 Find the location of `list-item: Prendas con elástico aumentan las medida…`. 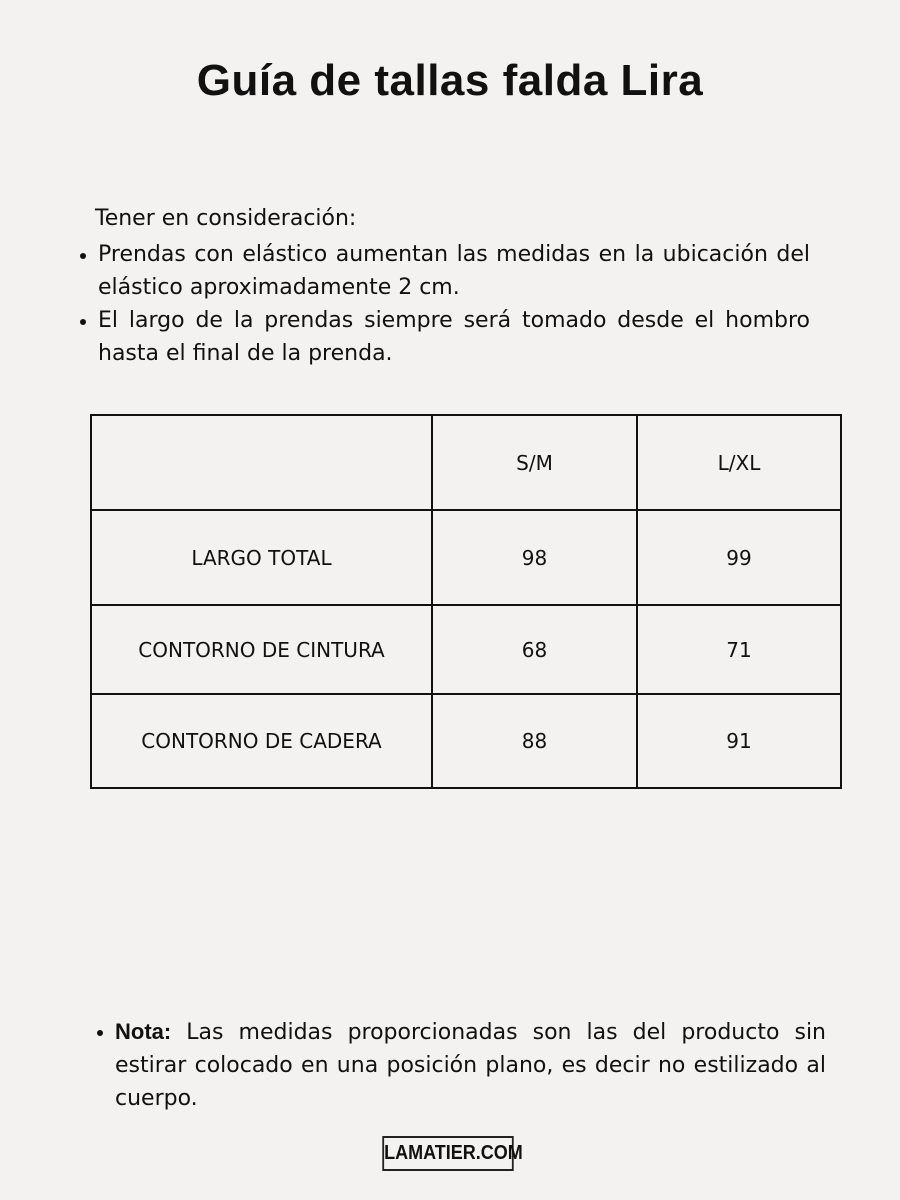

list-item: Prendas con elástico aumentan las medida… is located at coordinates (444, 271).